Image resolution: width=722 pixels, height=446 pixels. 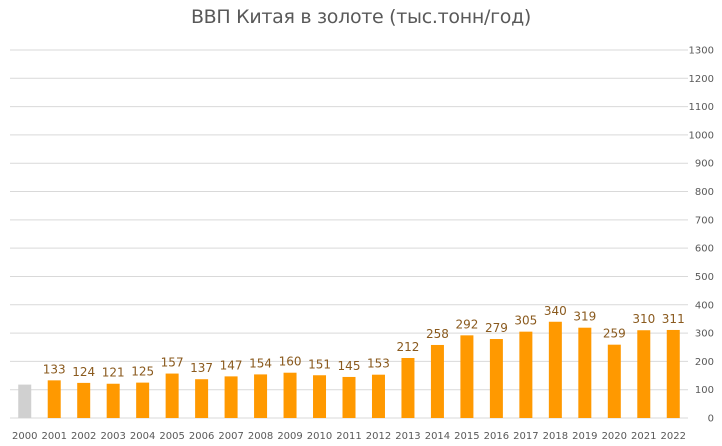 What do you see at coordinates (496, 328) in the screenshot?
I see `data-label-2016: 279` at bounding box center [496, 328].